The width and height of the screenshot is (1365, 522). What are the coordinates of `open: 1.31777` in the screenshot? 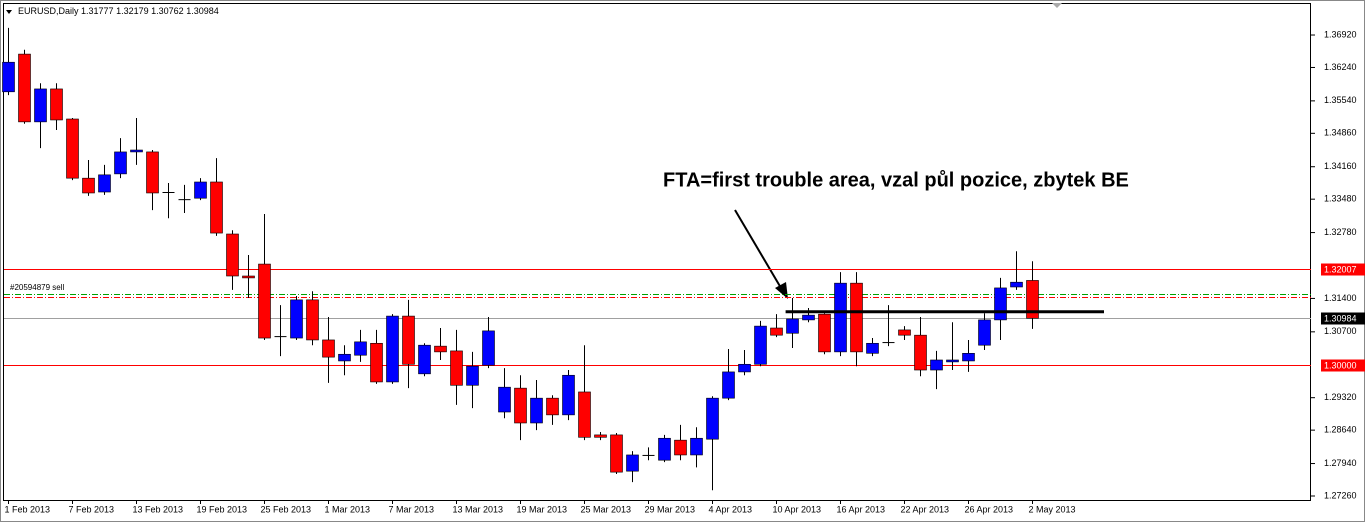 It's located at (97, 11).